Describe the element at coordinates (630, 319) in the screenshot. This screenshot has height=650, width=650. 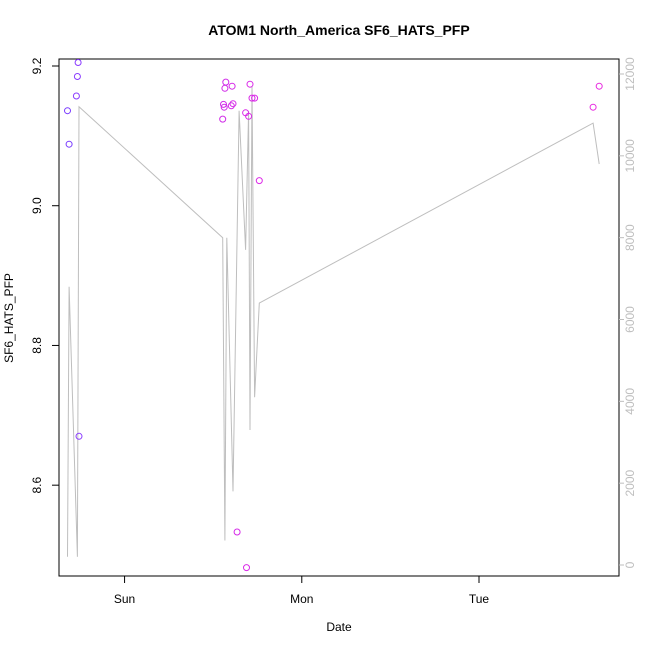
I see `y2-tick-label: 6000` at that location.